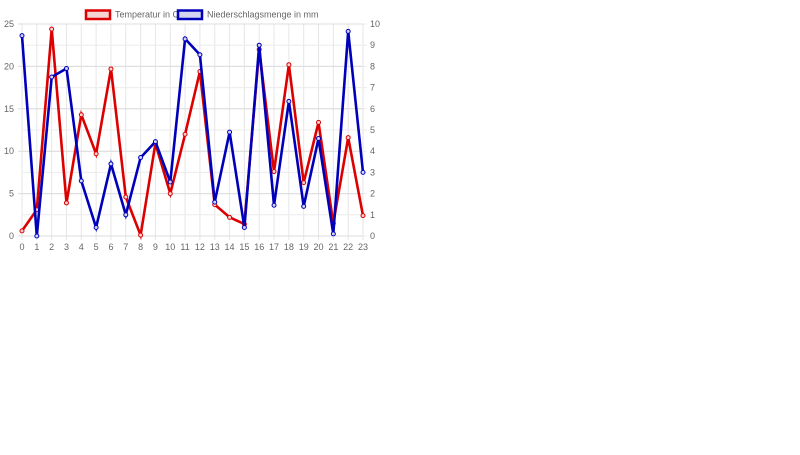 Image resolution: width=800 pixels, height=455 pixels. What do you see at coordinates (11, 236) in the screenshot?
I see `y-axis-left-tick-label: 0` at bounding box center [11, 236].